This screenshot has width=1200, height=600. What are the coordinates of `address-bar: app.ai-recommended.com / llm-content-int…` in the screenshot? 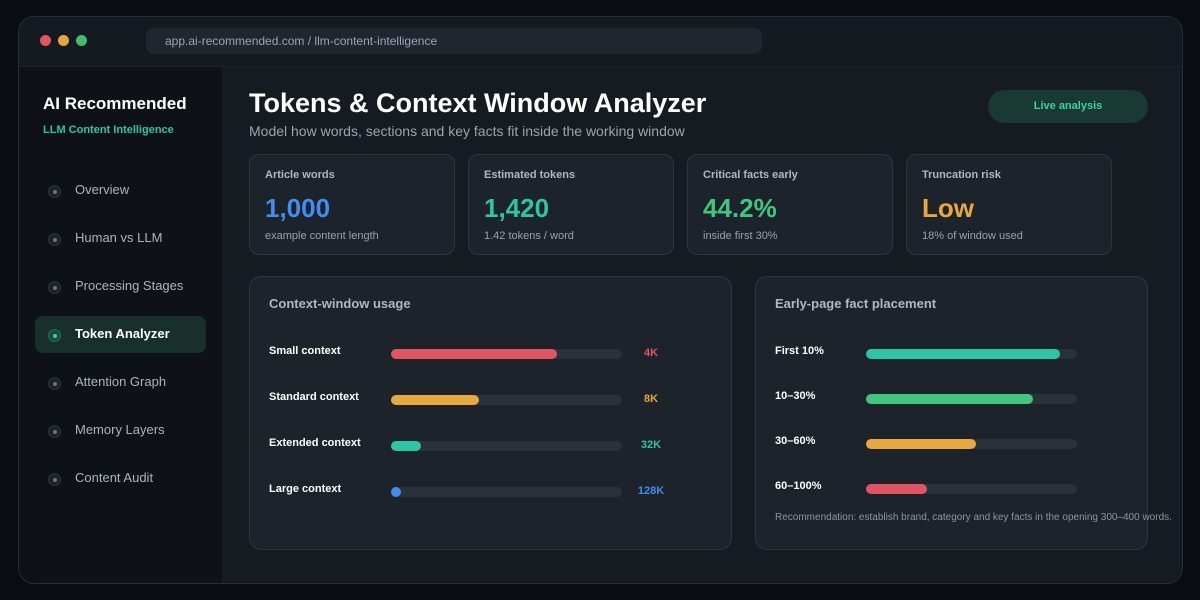 It's located at (454, 41).